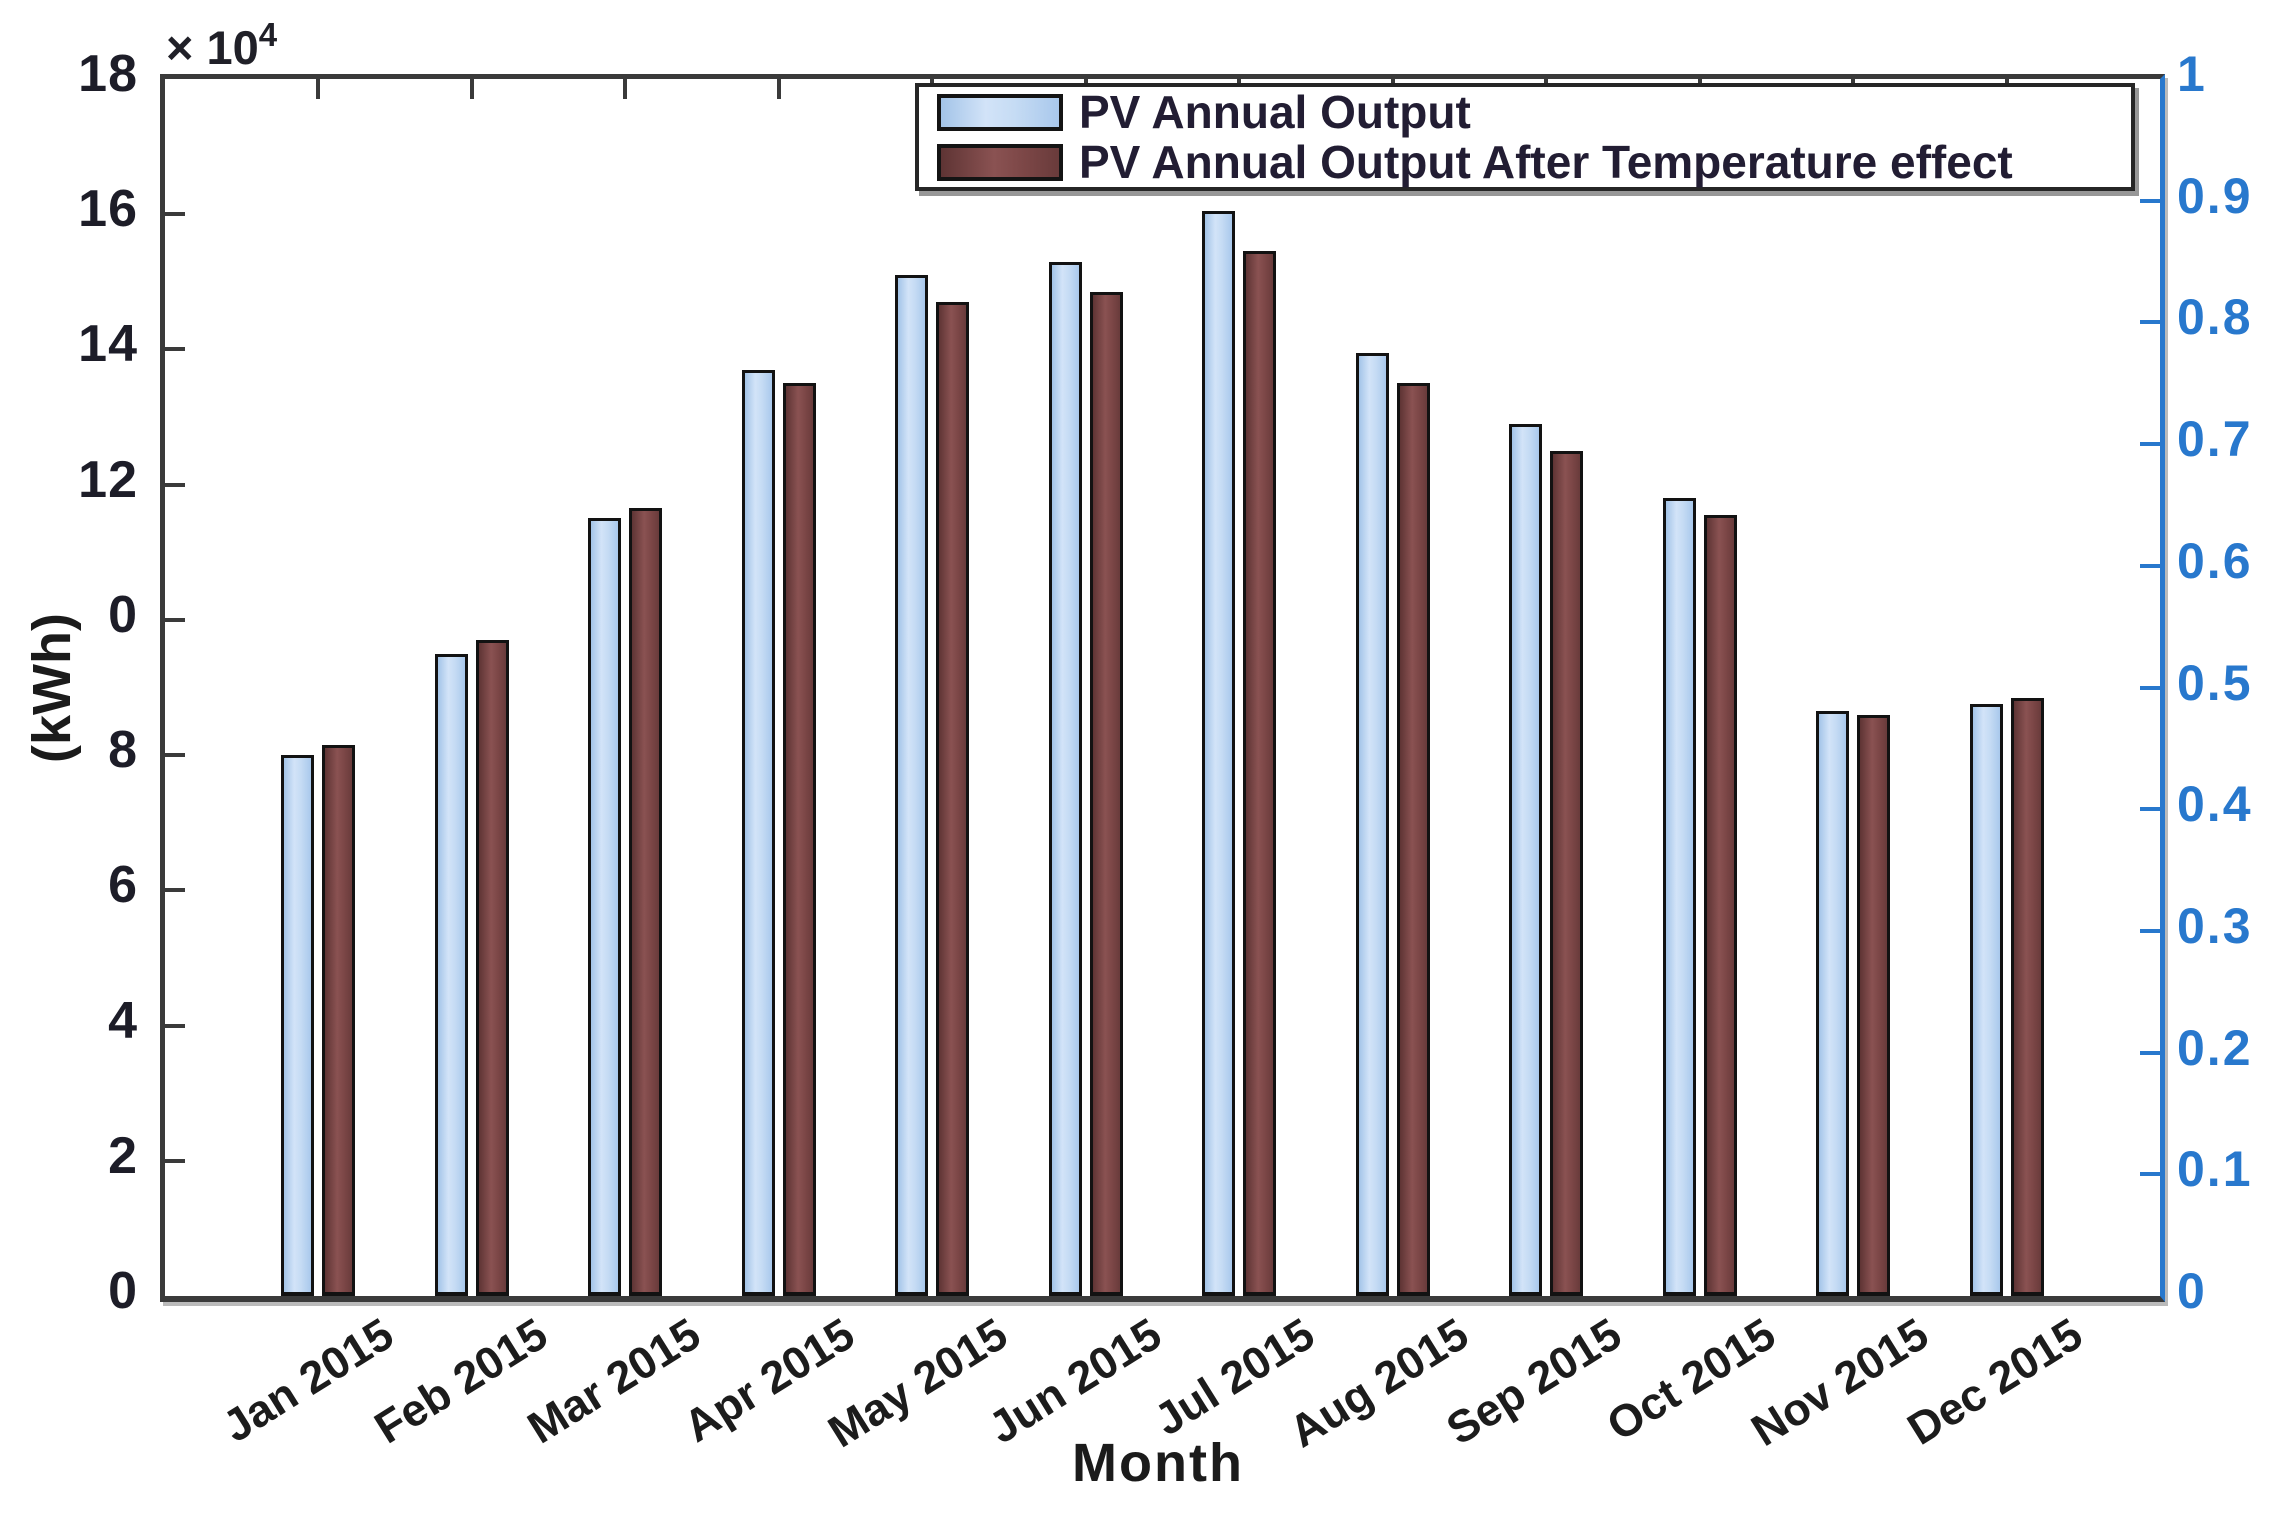 Image resolution: width=2276 pixels, height=1516 pixels. What do you see at coordinates (1534, 1381) in the screenshot?
I see `x-tick-label-sep-2015: Sep 2015` at bounding box center [1534, 1381].